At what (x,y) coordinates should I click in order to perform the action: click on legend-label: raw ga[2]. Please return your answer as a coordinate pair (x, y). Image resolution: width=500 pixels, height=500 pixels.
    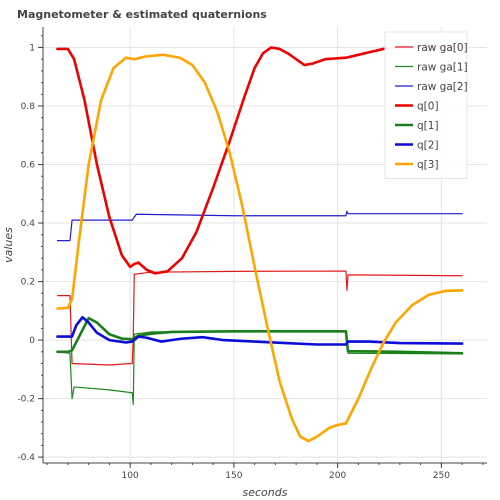
    Looking at the image, I should click on (442, 87).